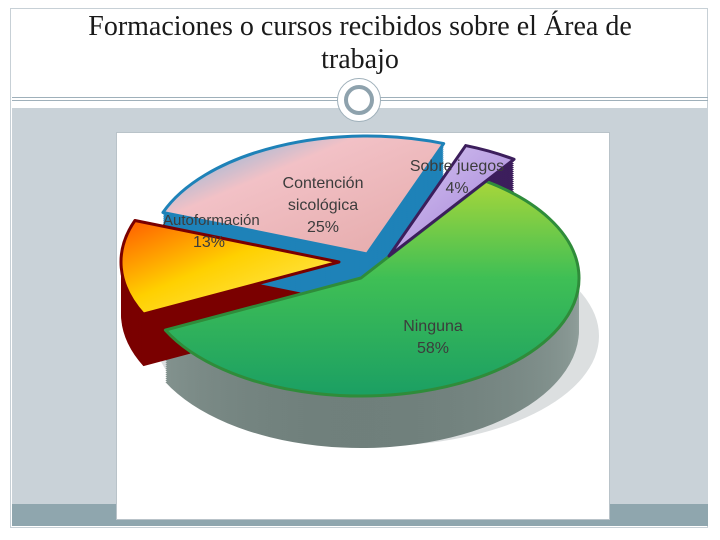 This screenshot has height=540, width=720. What do you see at coordinates (433, 326) in the screenshot?
I see `pie-label-line: Ninguna` at bounding box center [433, 326].